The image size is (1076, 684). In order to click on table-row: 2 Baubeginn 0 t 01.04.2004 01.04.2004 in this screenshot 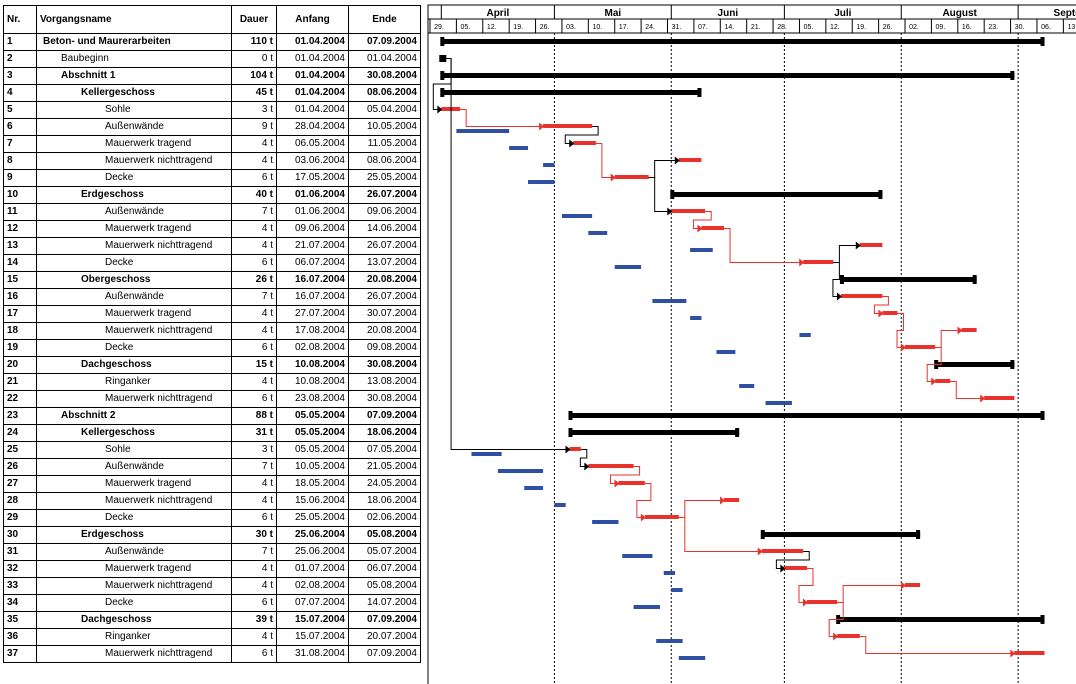, I will do `click(212, 59)`.